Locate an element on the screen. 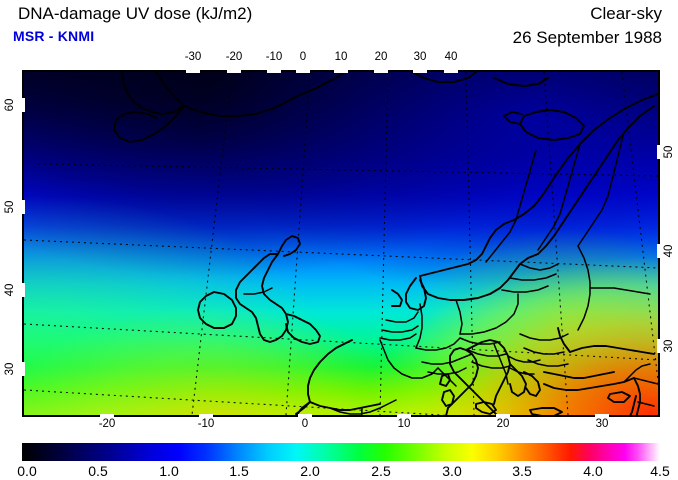 This screenshot has height=480, width=678. top-tick-label: 20 is located at coordinates (381, 57).